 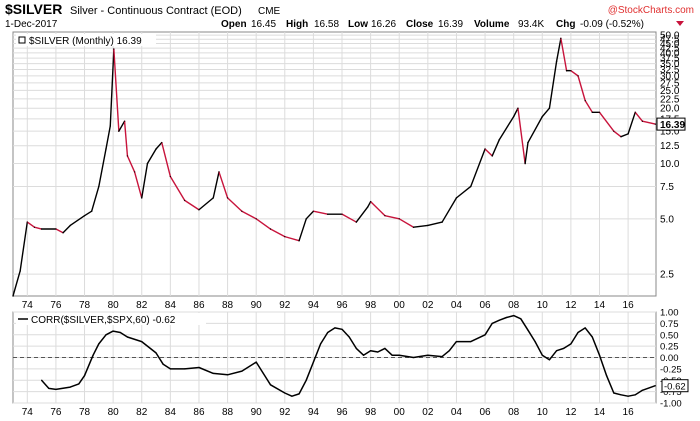 What do you see at coordinates (492, 24) in the screenshot?
I see `volume-label: Volume` at bounding box center [492, 24].